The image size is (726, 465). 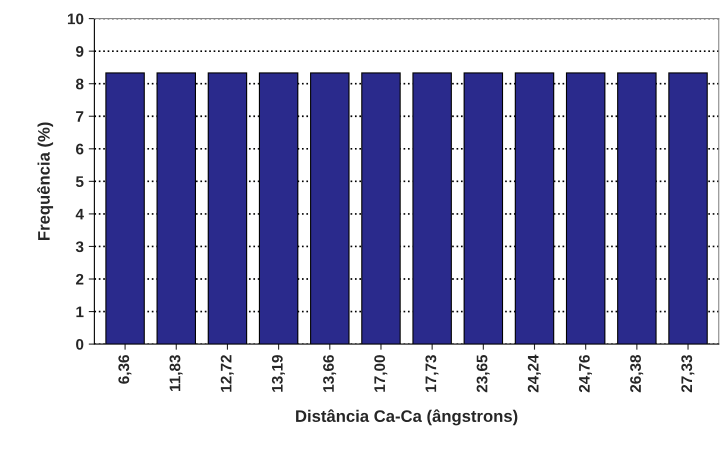 I want to click on y-tick-label: 9, so click(x=80, y=51).